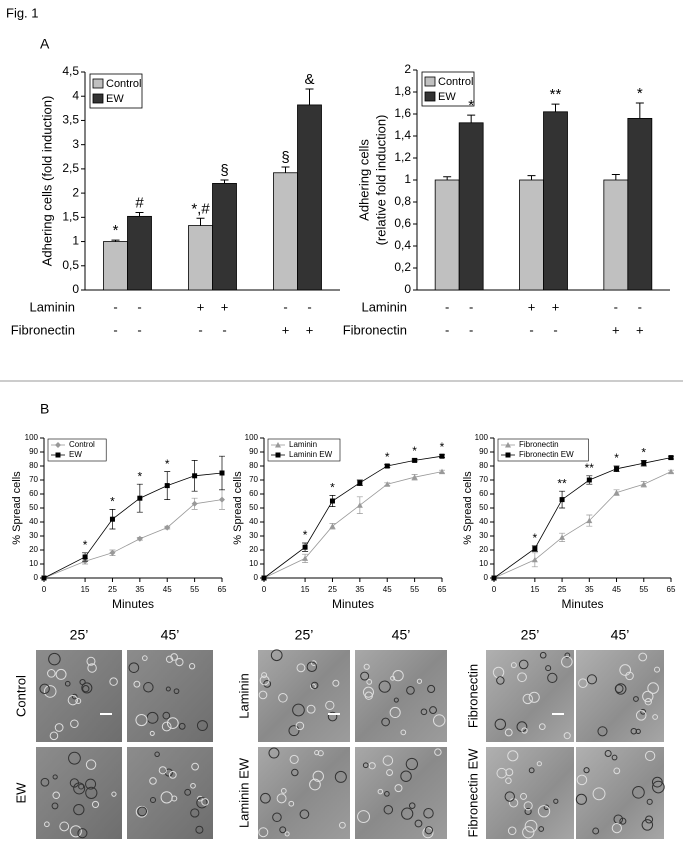 This screenshot has height=845, width=683. What do you see at coordinates (238, 508) in the screenshot?
I see `y-axis-label: % Spread cells` at bounding box center [238, 508].